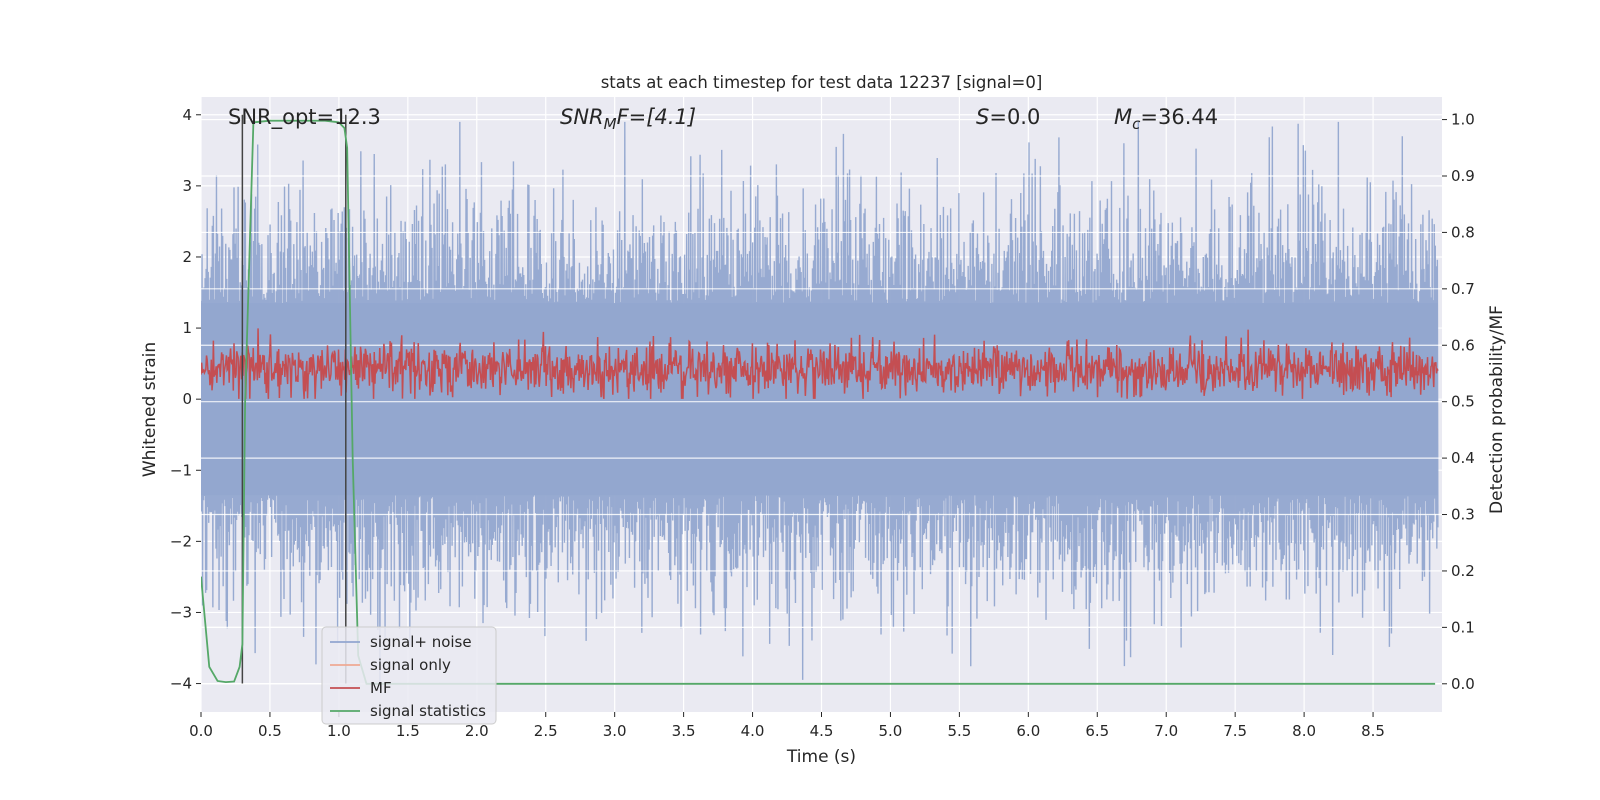 This screenshot has height=800, width=1600. I want to click on y-left-tick-label: −2, so click(181, 541).